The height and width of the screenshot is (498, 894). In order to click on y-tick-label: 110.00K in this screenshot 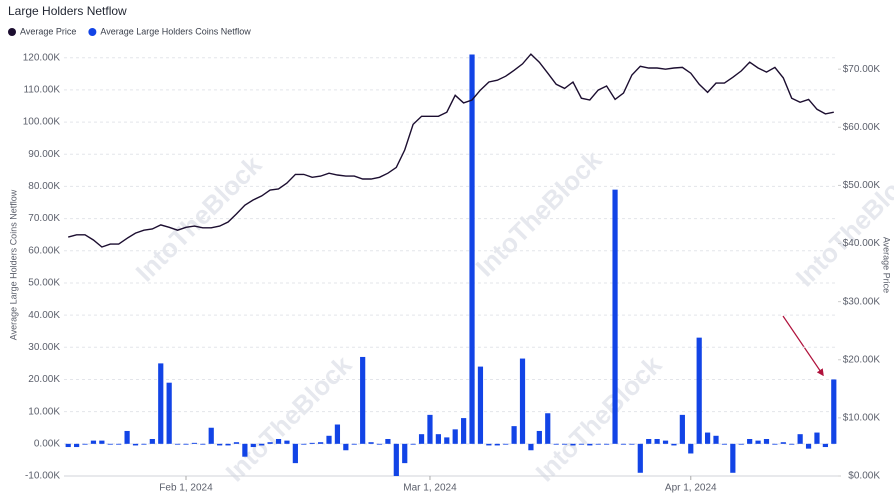, I will do `click(41, 90)`.